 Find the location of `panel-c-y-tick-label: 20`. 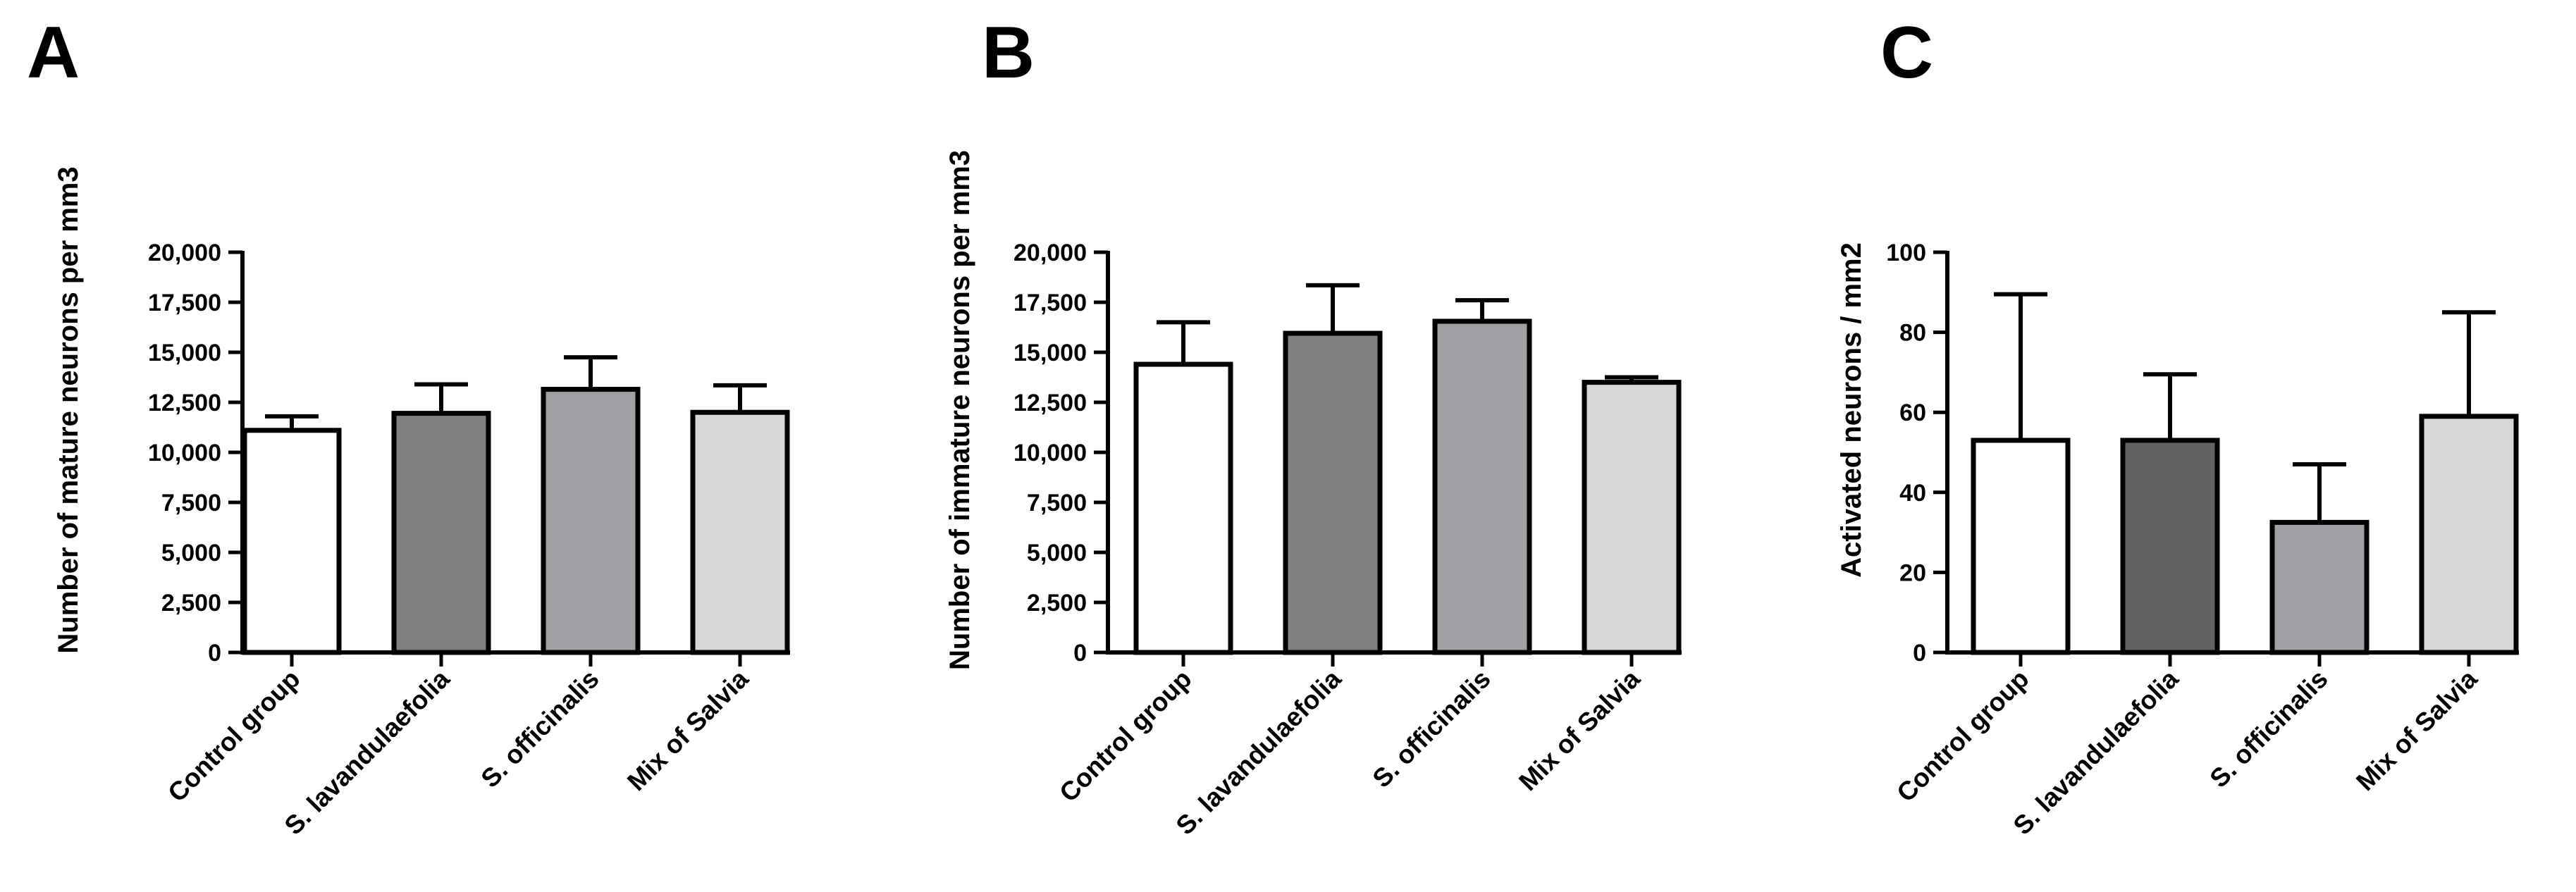

panel-c-y-tick-label: 20 is located at coordinates (1912, 572).